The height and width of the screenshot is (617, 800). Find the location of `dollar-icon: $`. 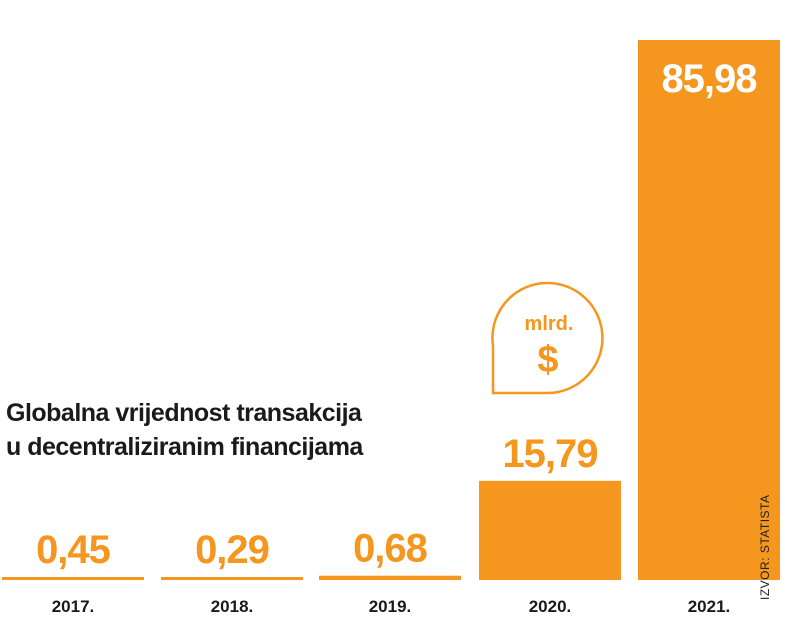

dollar-icon: $ is located at coordinates (547, 360).